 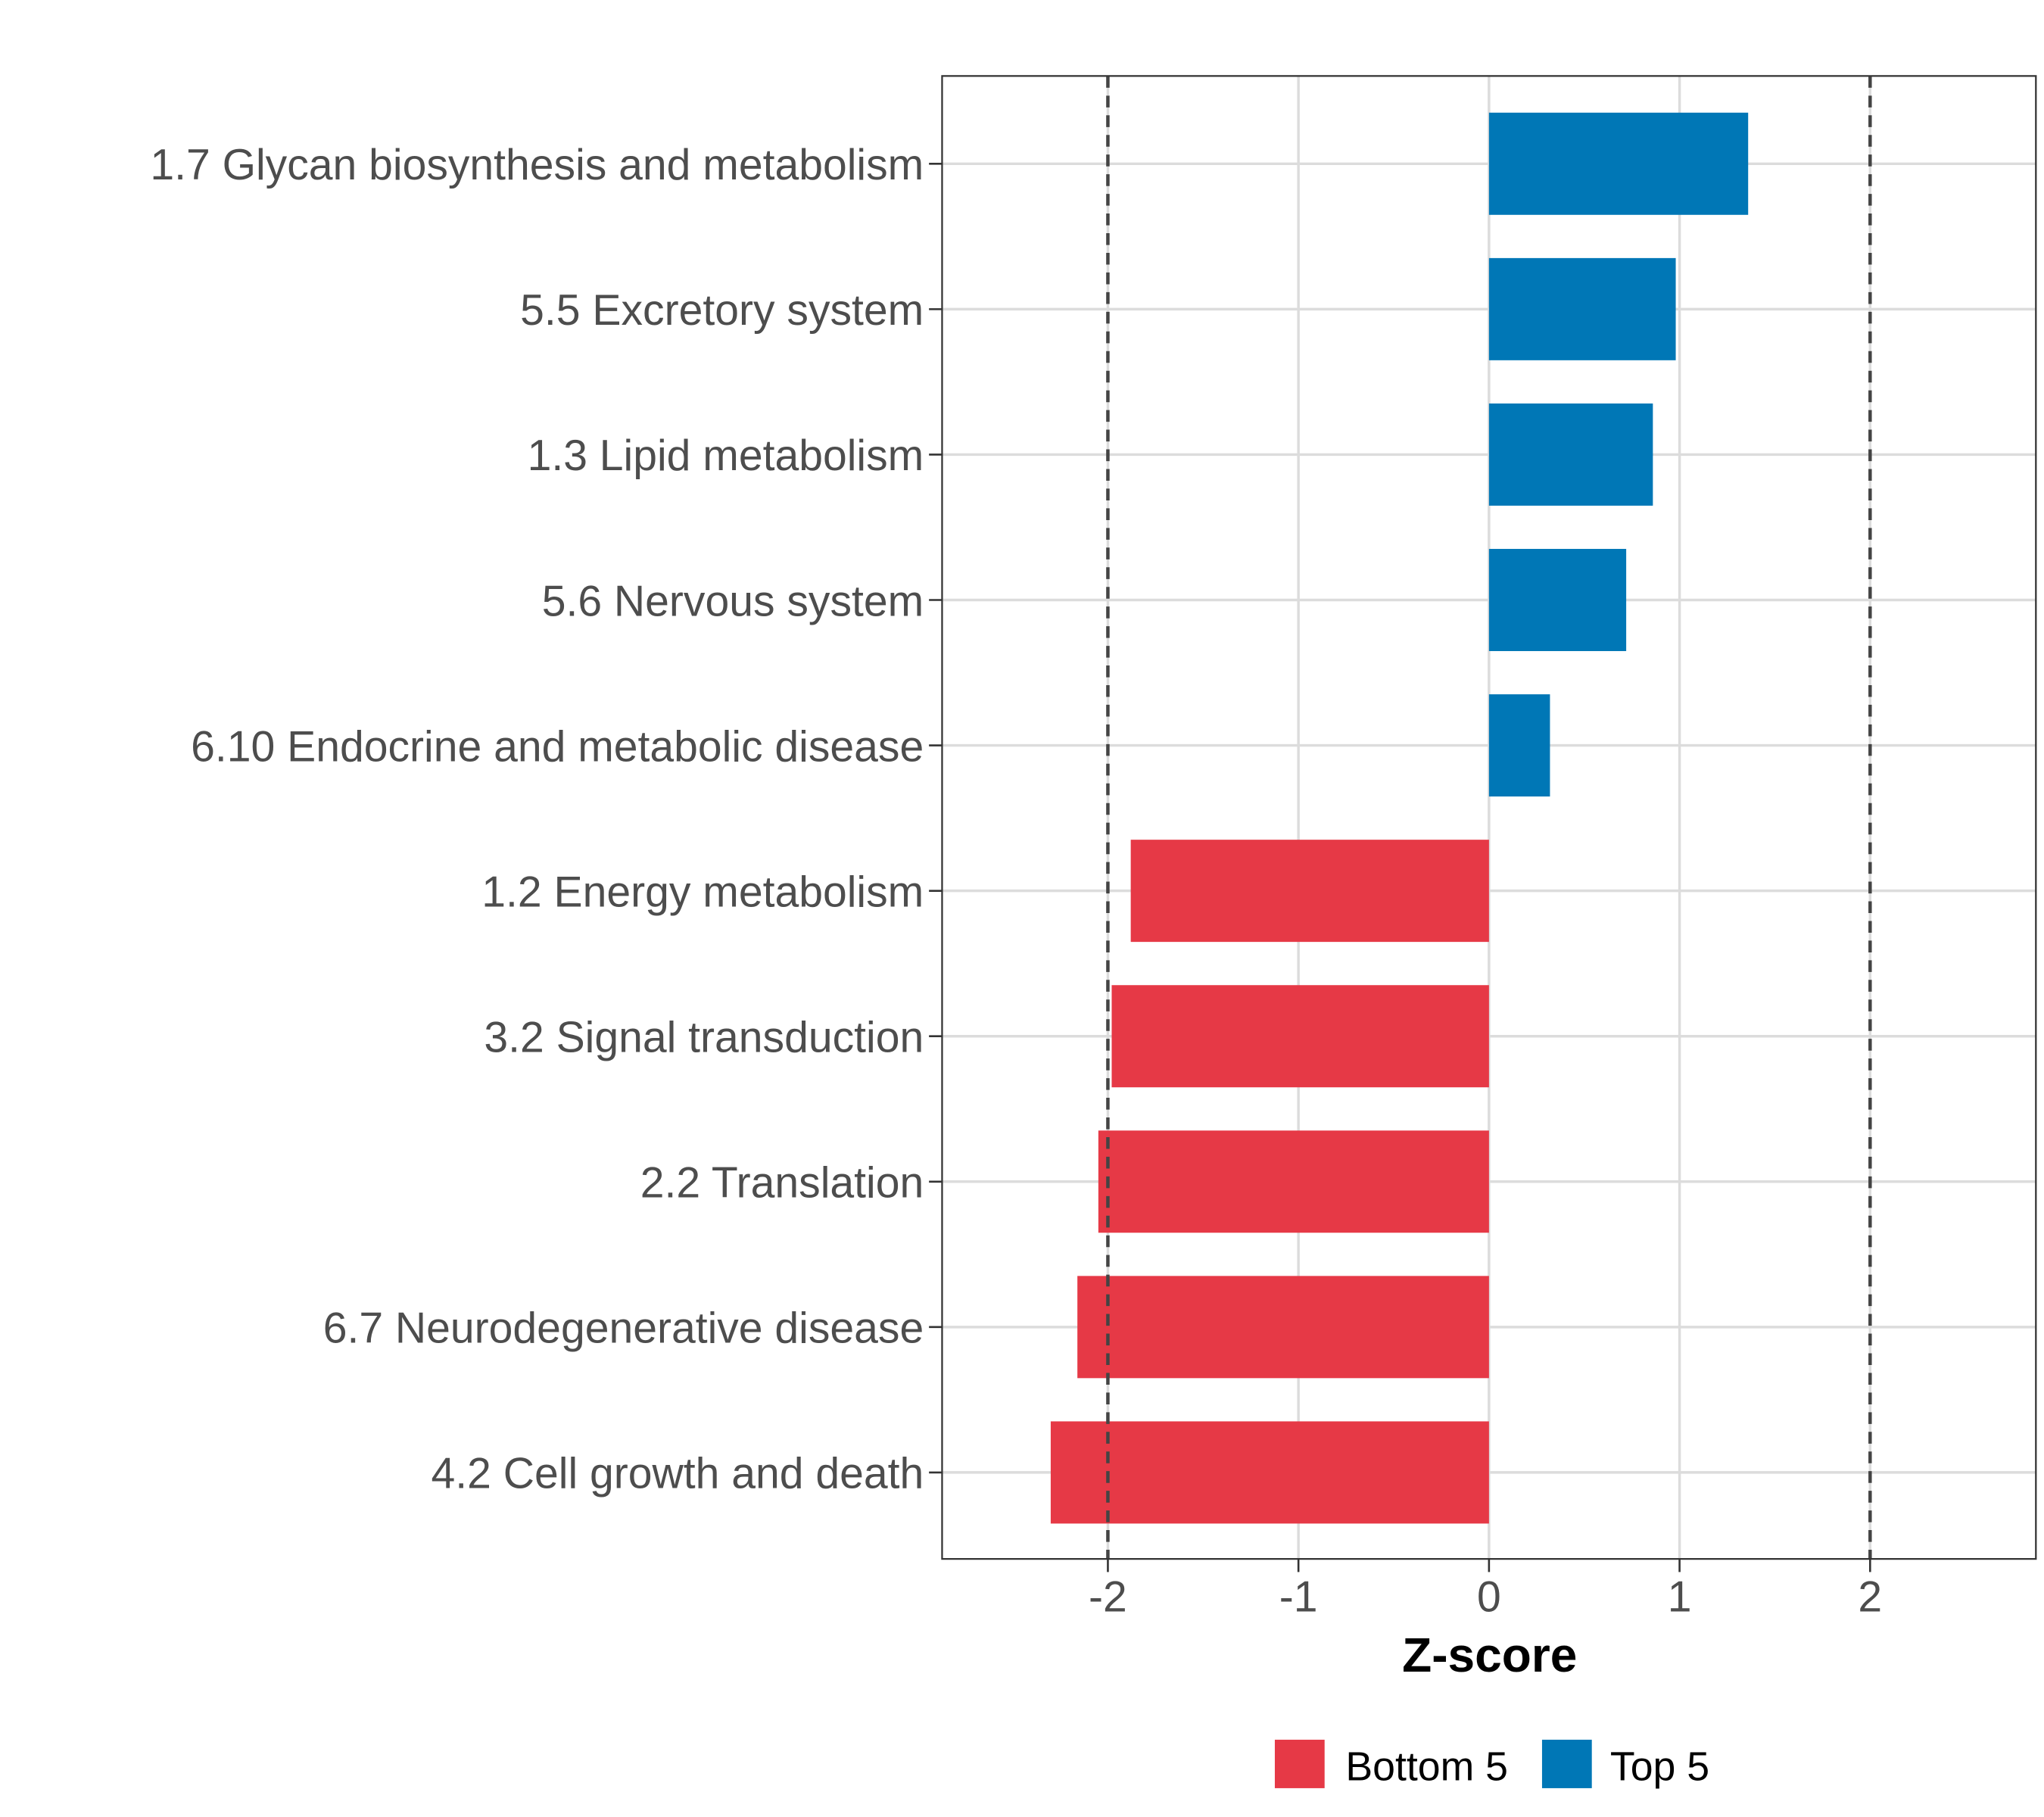 I want to click on x-tick-label: -2, so click(x=1108, y=1596).